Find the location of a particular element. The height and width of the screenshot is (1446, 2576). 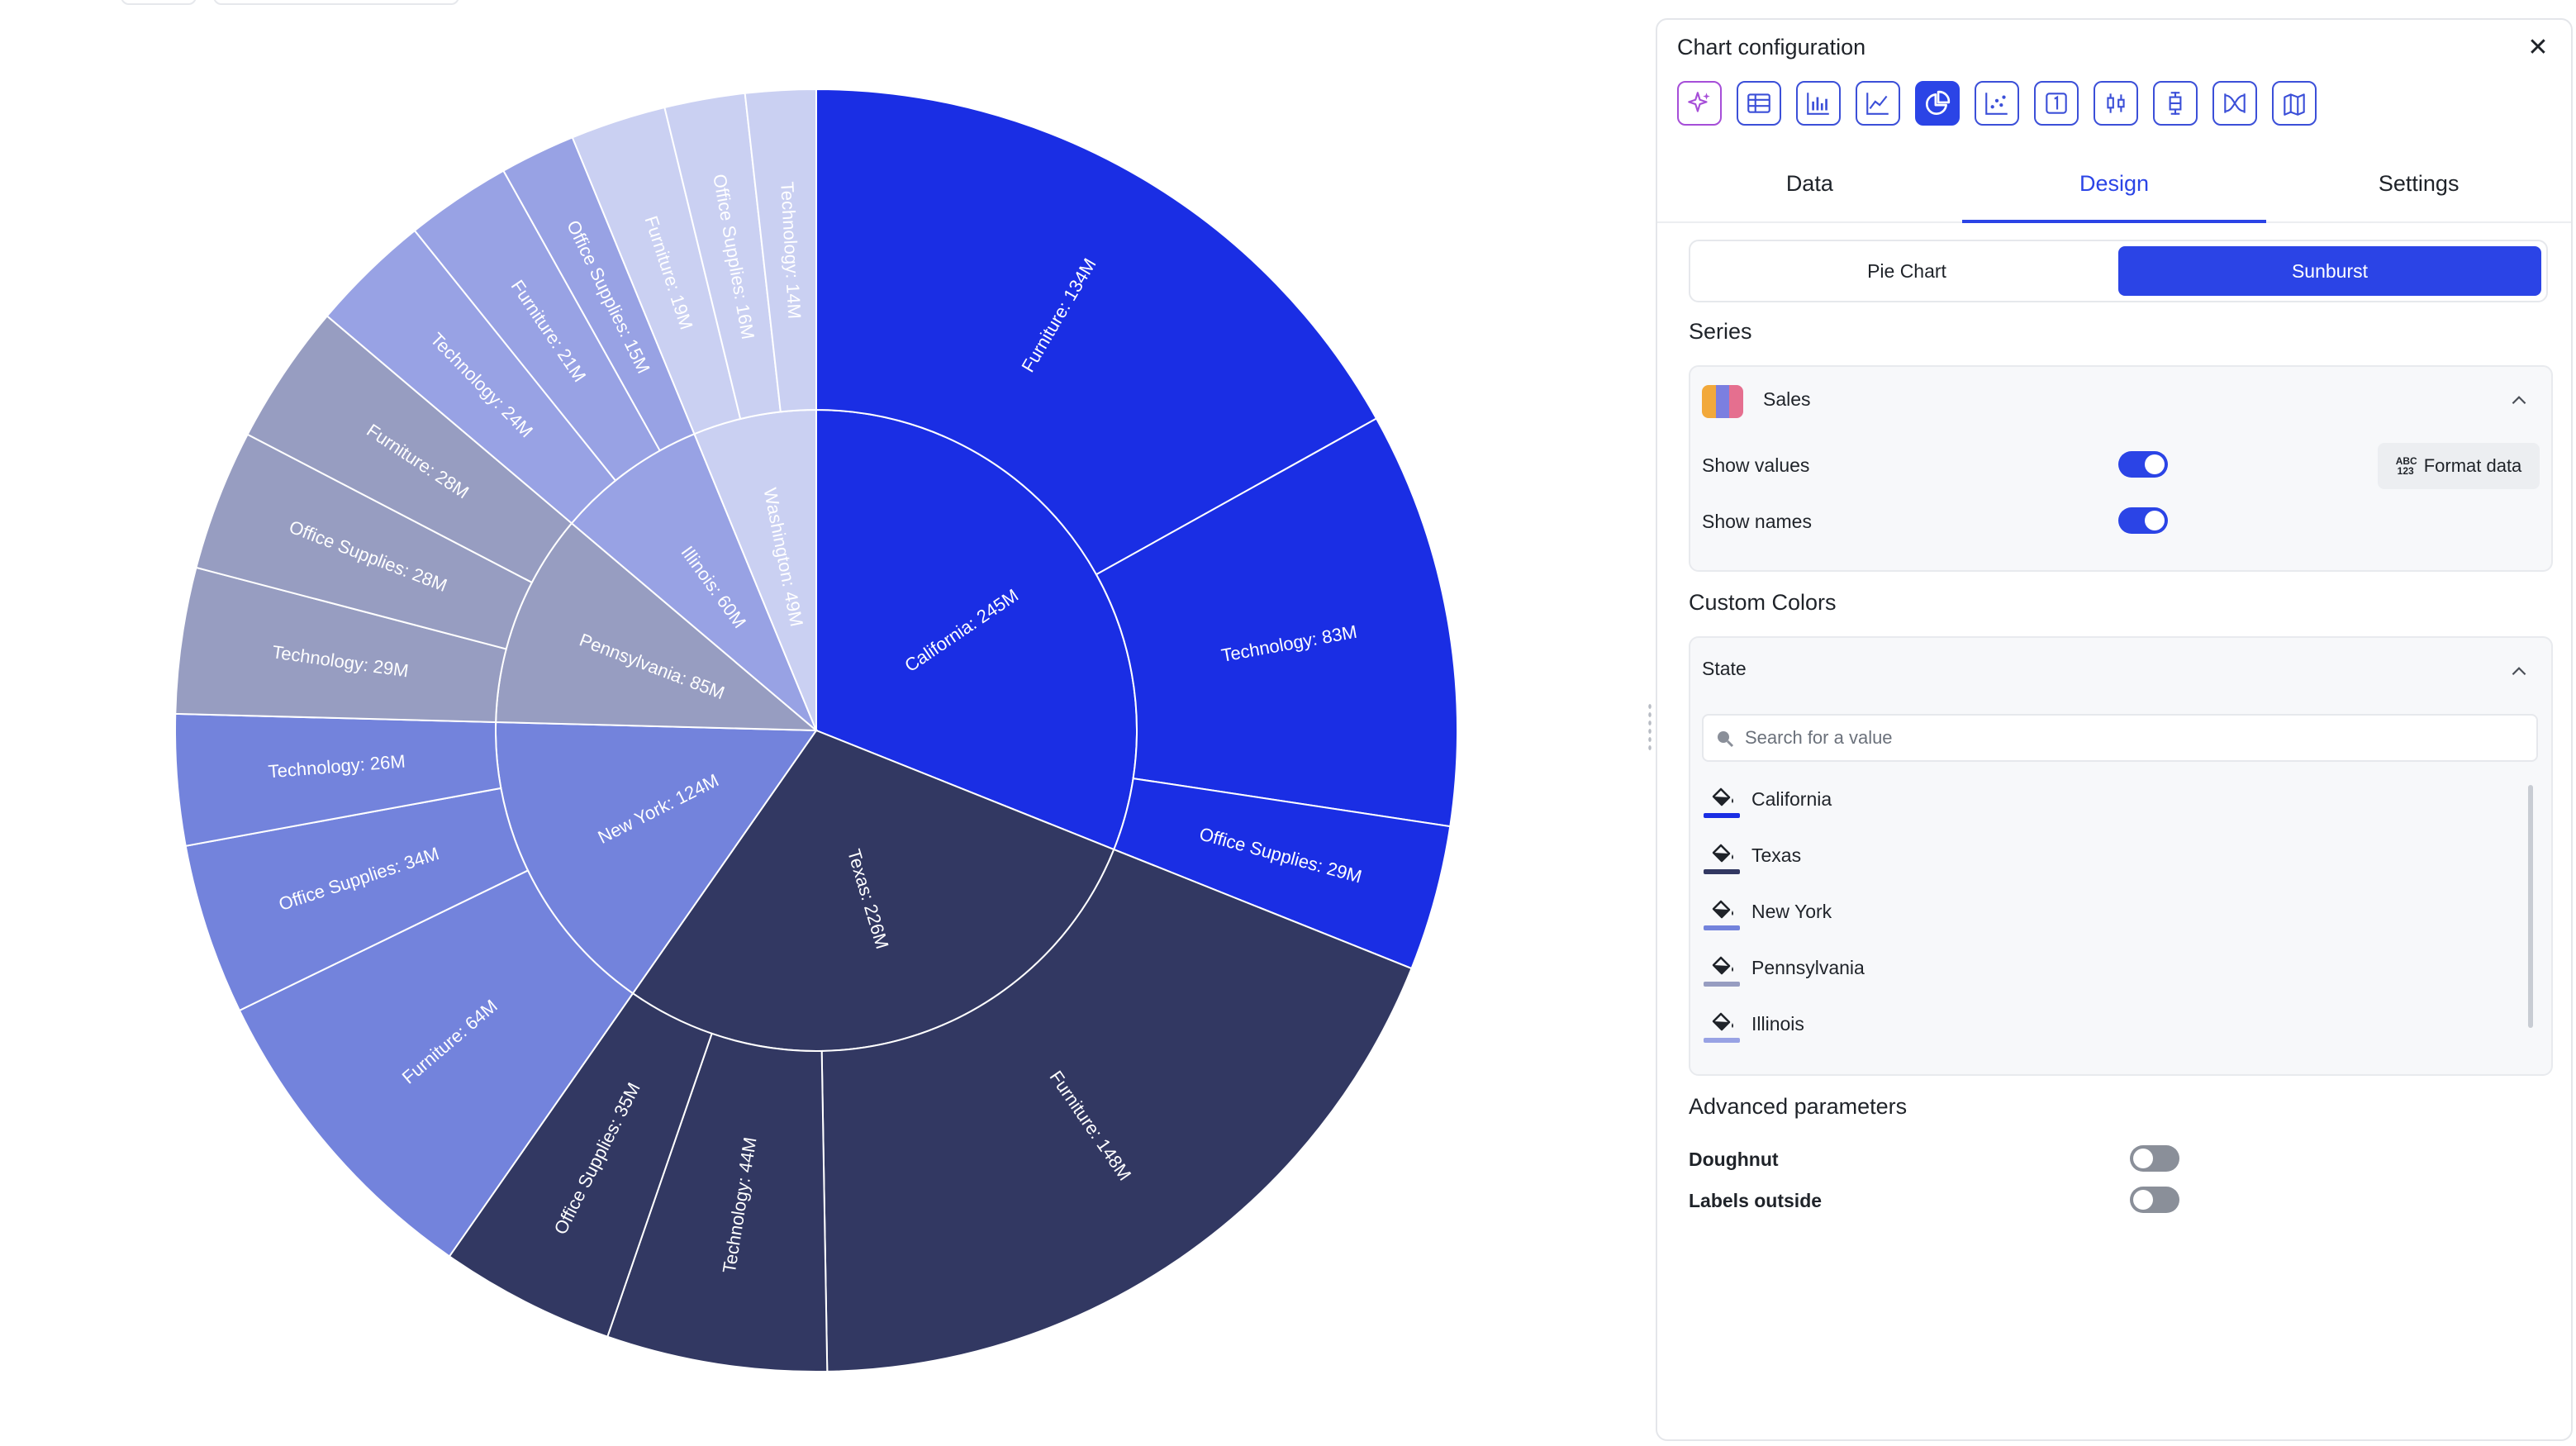

boxplot-icon is located at coordinates (2175, 103).